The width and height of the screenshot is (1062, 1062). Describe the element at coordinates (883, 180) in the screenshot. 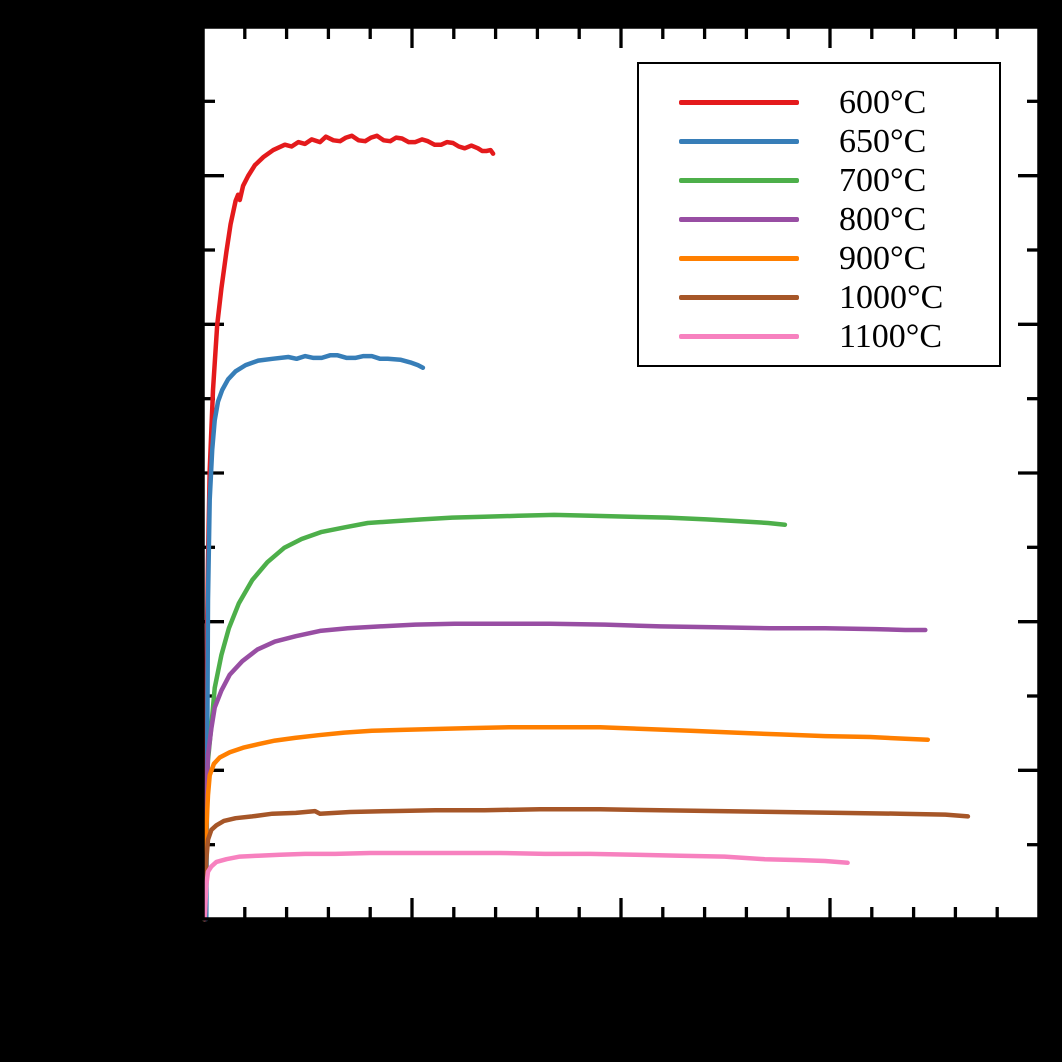

I see `legend-item-label: 700°C` at that location.